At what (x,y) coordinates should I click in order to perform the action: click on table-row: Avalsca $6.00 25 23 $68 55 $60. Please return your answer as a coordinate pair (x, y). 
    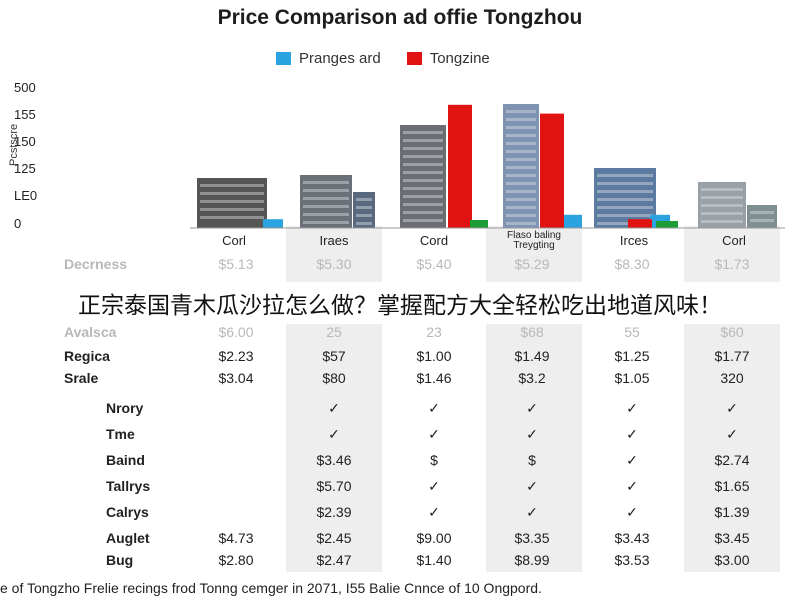
    Looking at the image, I should click on (400, 335).